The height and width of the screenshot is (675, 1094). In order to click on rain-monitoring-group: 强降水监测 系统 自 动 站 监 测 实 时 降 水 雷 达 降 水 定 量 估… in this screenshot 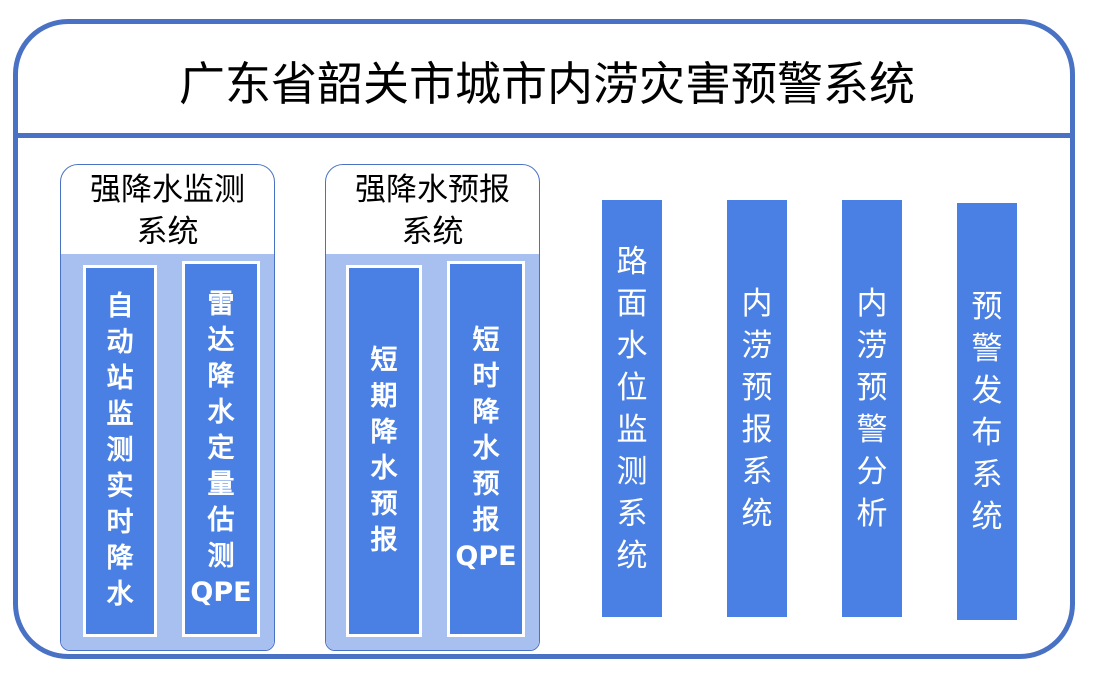, I will do `click(167, 407)`.